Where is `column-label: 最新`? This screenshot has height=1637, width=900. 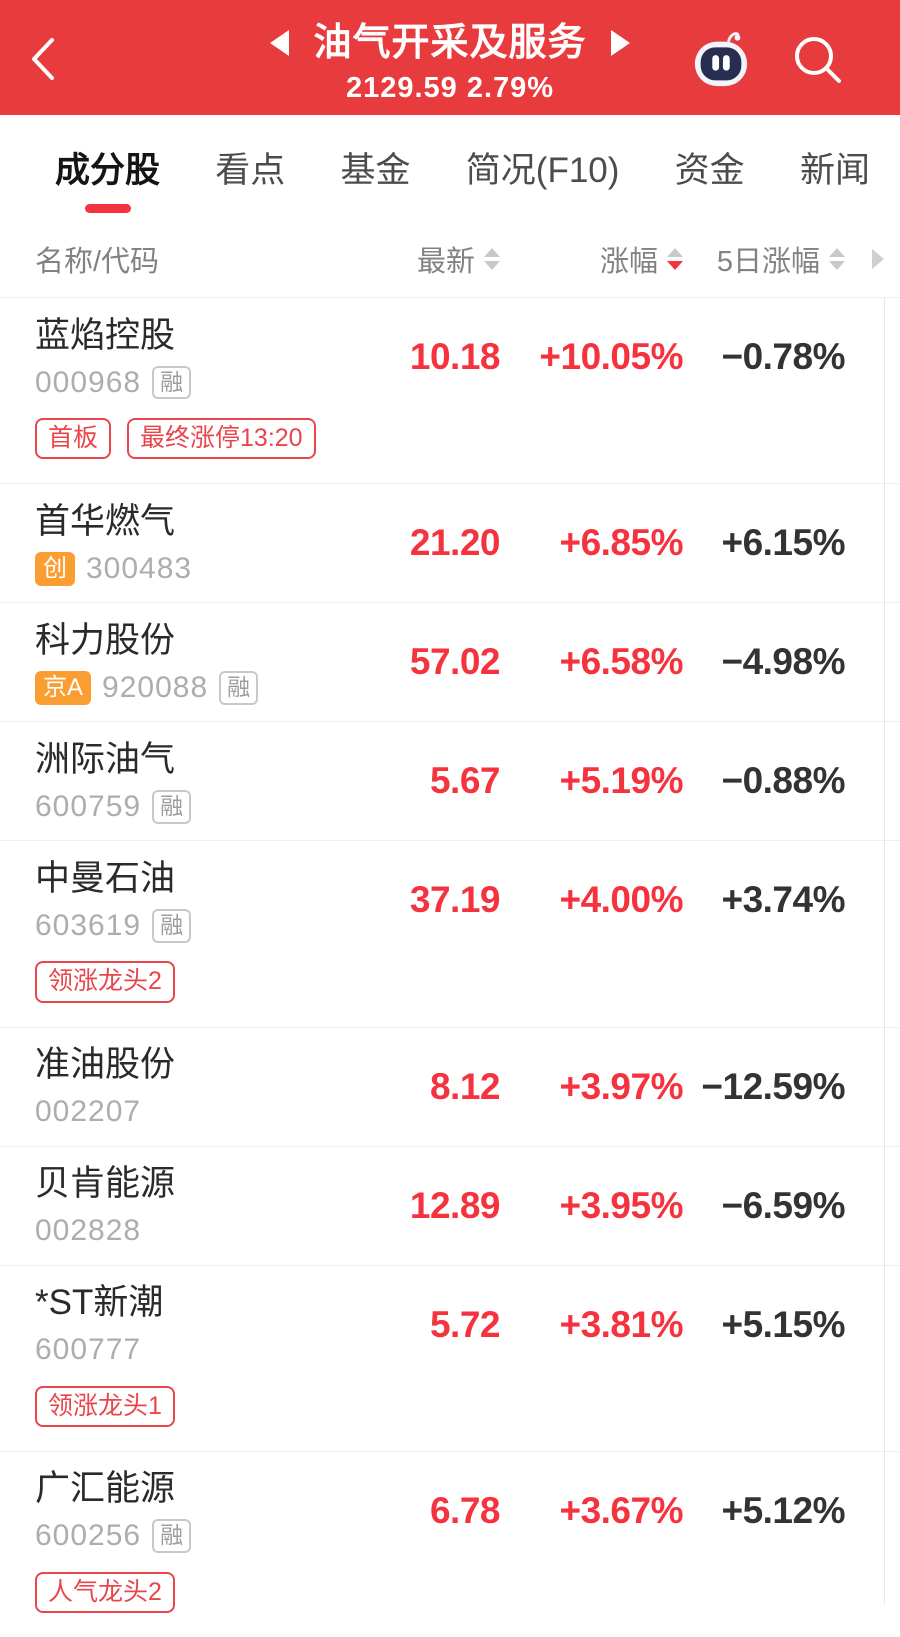
column-label: 最新 is located at coordinates (445, 262).